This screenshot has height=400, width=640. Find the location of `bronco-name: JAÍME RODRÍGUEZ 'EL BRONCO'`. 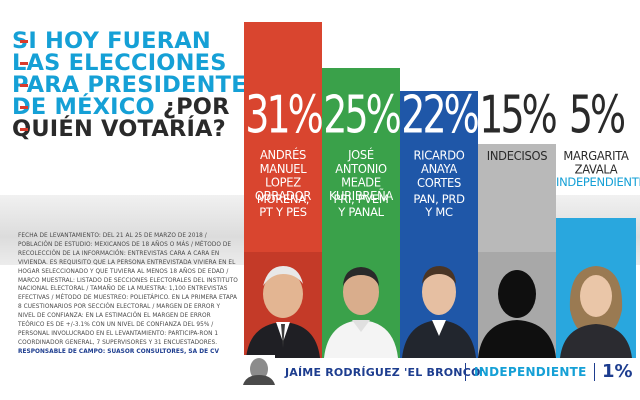

bronco-name: JAÍME RODRÍGUEZ 'EL BRONCO' is located at coordinates (385, 372).